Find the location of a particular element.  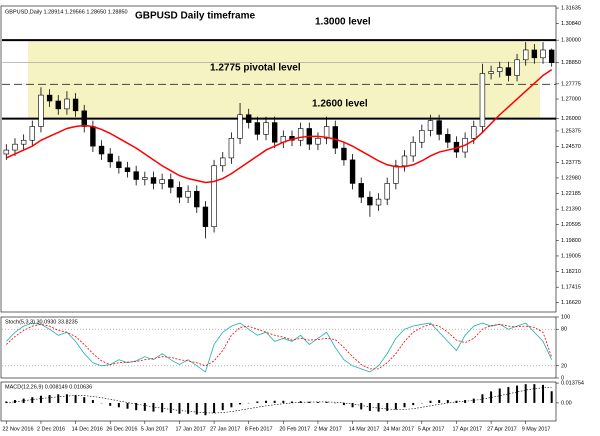

y-tick-label: 1.20595 is located at coordinates (571, 225).